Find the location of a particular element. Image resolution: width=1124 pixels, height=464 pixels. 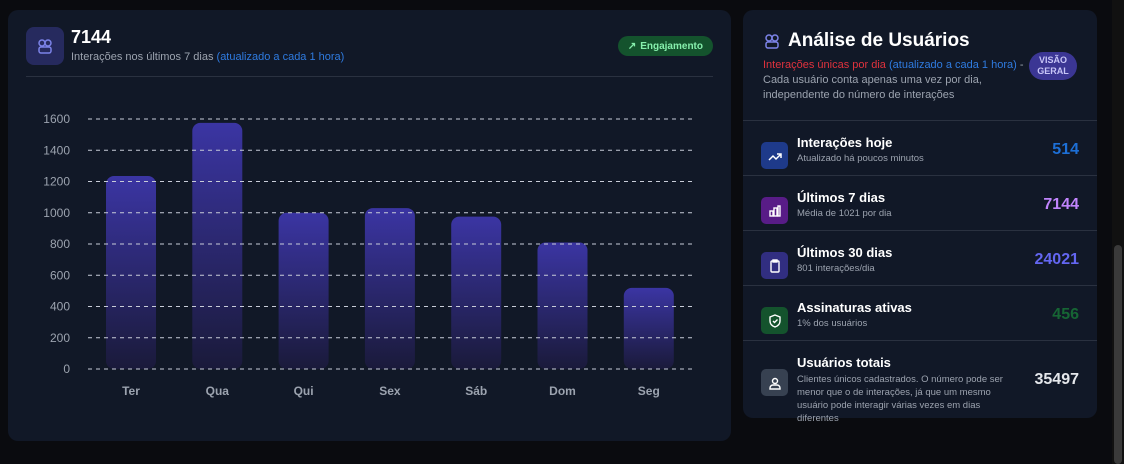

x-tick-label: Sex is located at coordinates (390, 391).